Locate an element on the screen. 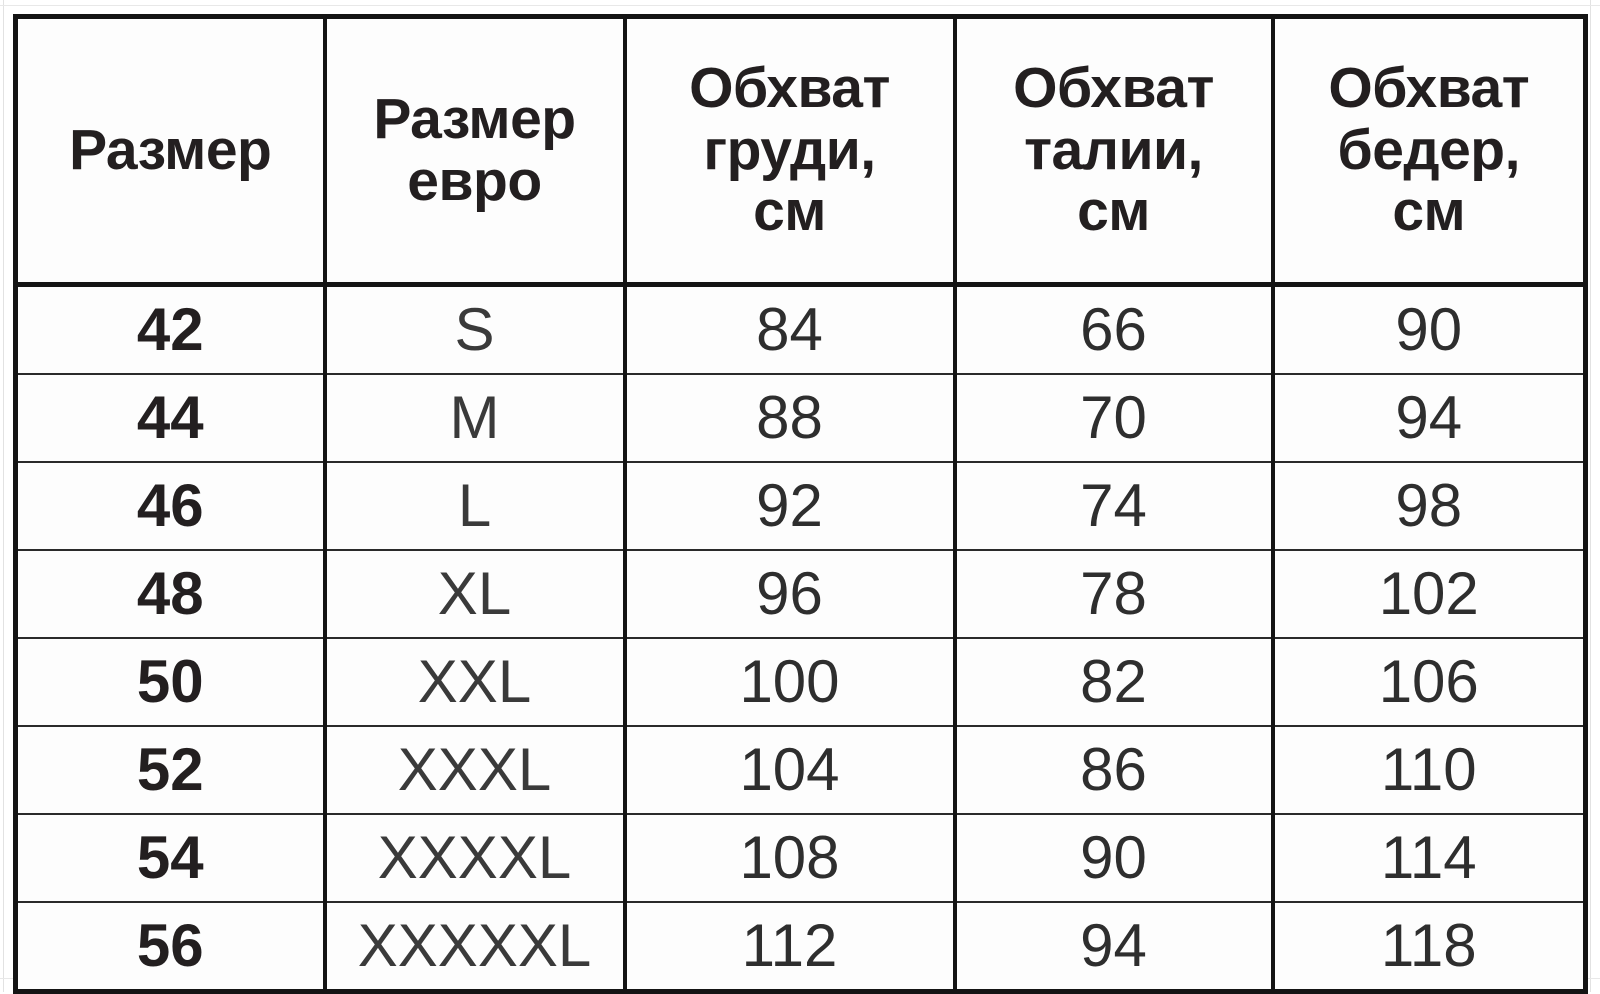 The height and width of the screenshot is (994, 1600). cell-hips: 106 is located at coordinates (1429, 682).